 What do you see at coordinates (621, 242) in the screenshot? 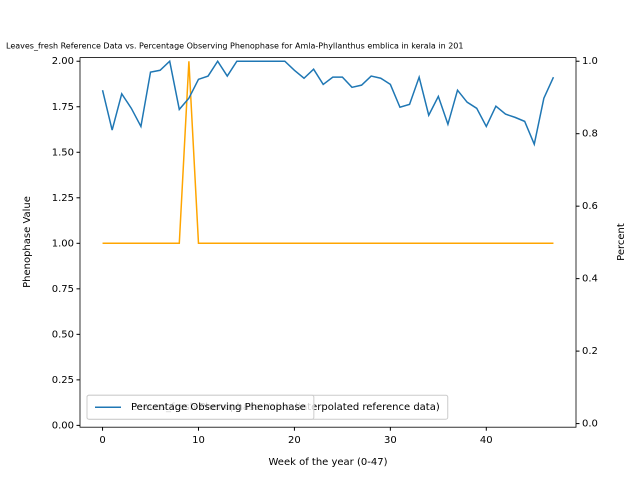
I see `y2-axis-label: Percent` at bounding box center [621, 242].